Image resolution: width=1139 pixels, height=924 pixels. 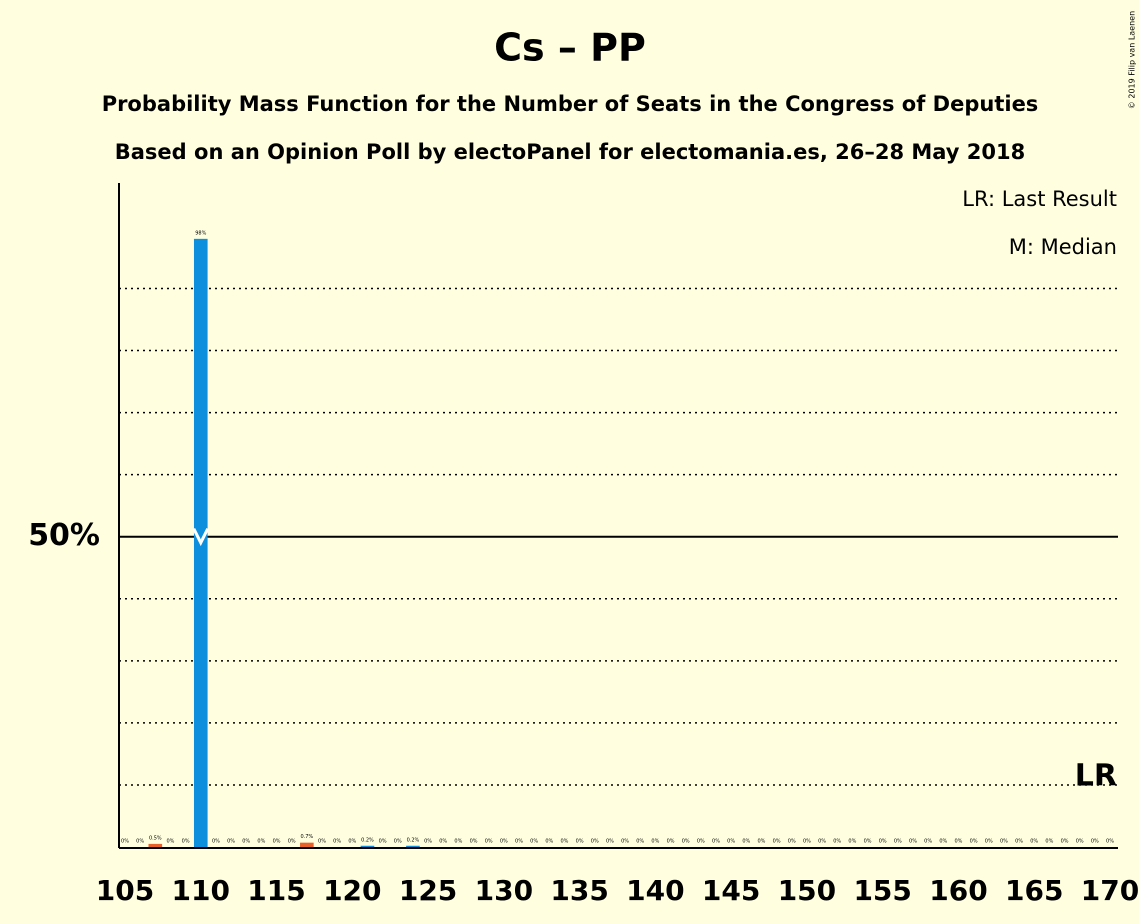 What do you see at coordinates (1096, 776) in the screenshot?
I see `last-result-label: LR` at bounding box center [1096, 776].